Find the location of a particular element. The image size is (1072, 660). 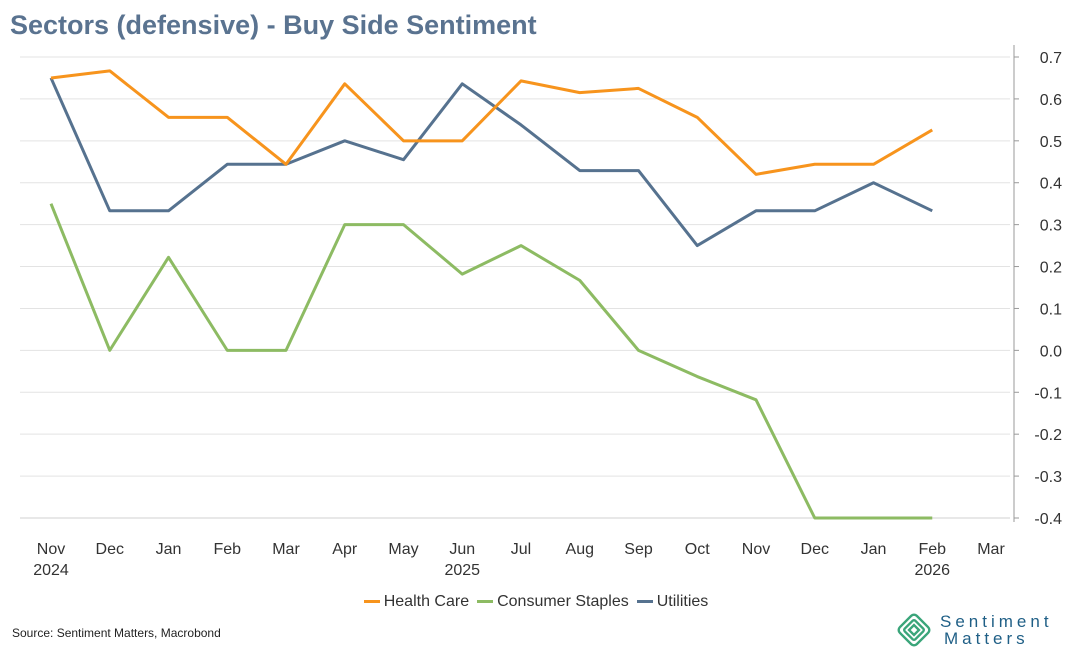

x-tick-label: May is located at coordinates (403, 549).